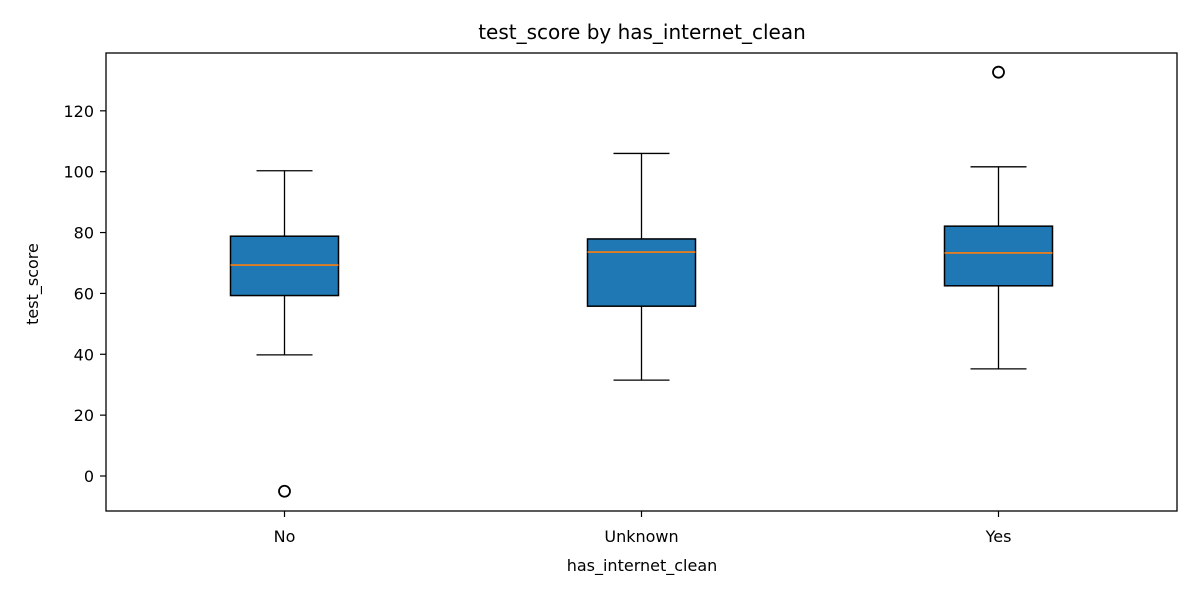 The height and width of the screenshot is (600, 1200). Describe the element at coordinates (33, 284) in the screenshot. I see `y-axis-label: test_score` at that location.